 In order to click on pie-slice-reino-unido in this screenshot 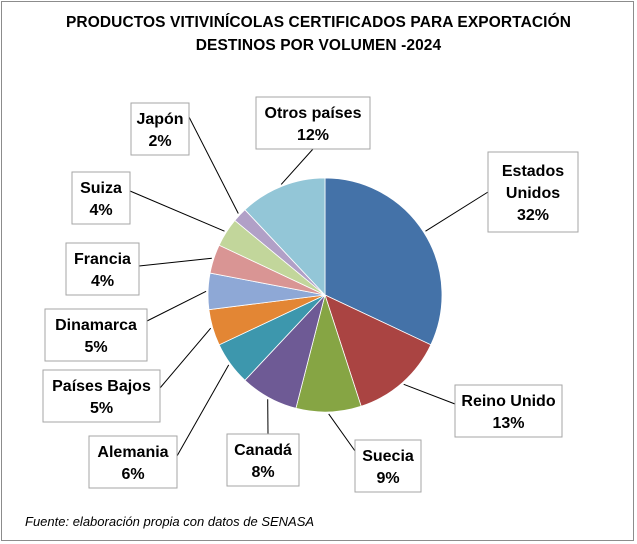, I will do `click(378, 350)`.